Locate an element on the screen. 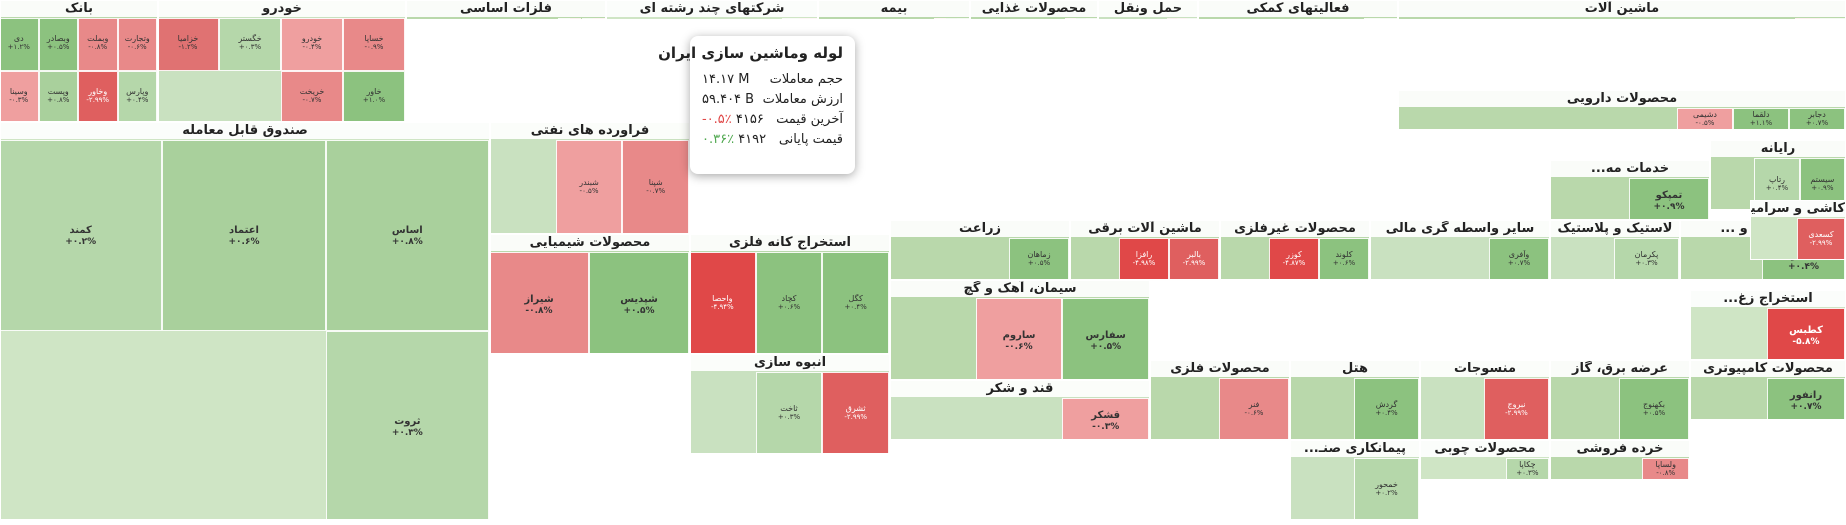 The width and height of the screenshot is (1846, 525). stock-tile: غمارگ+۲.۱% is located at coordinates (1081, 18).